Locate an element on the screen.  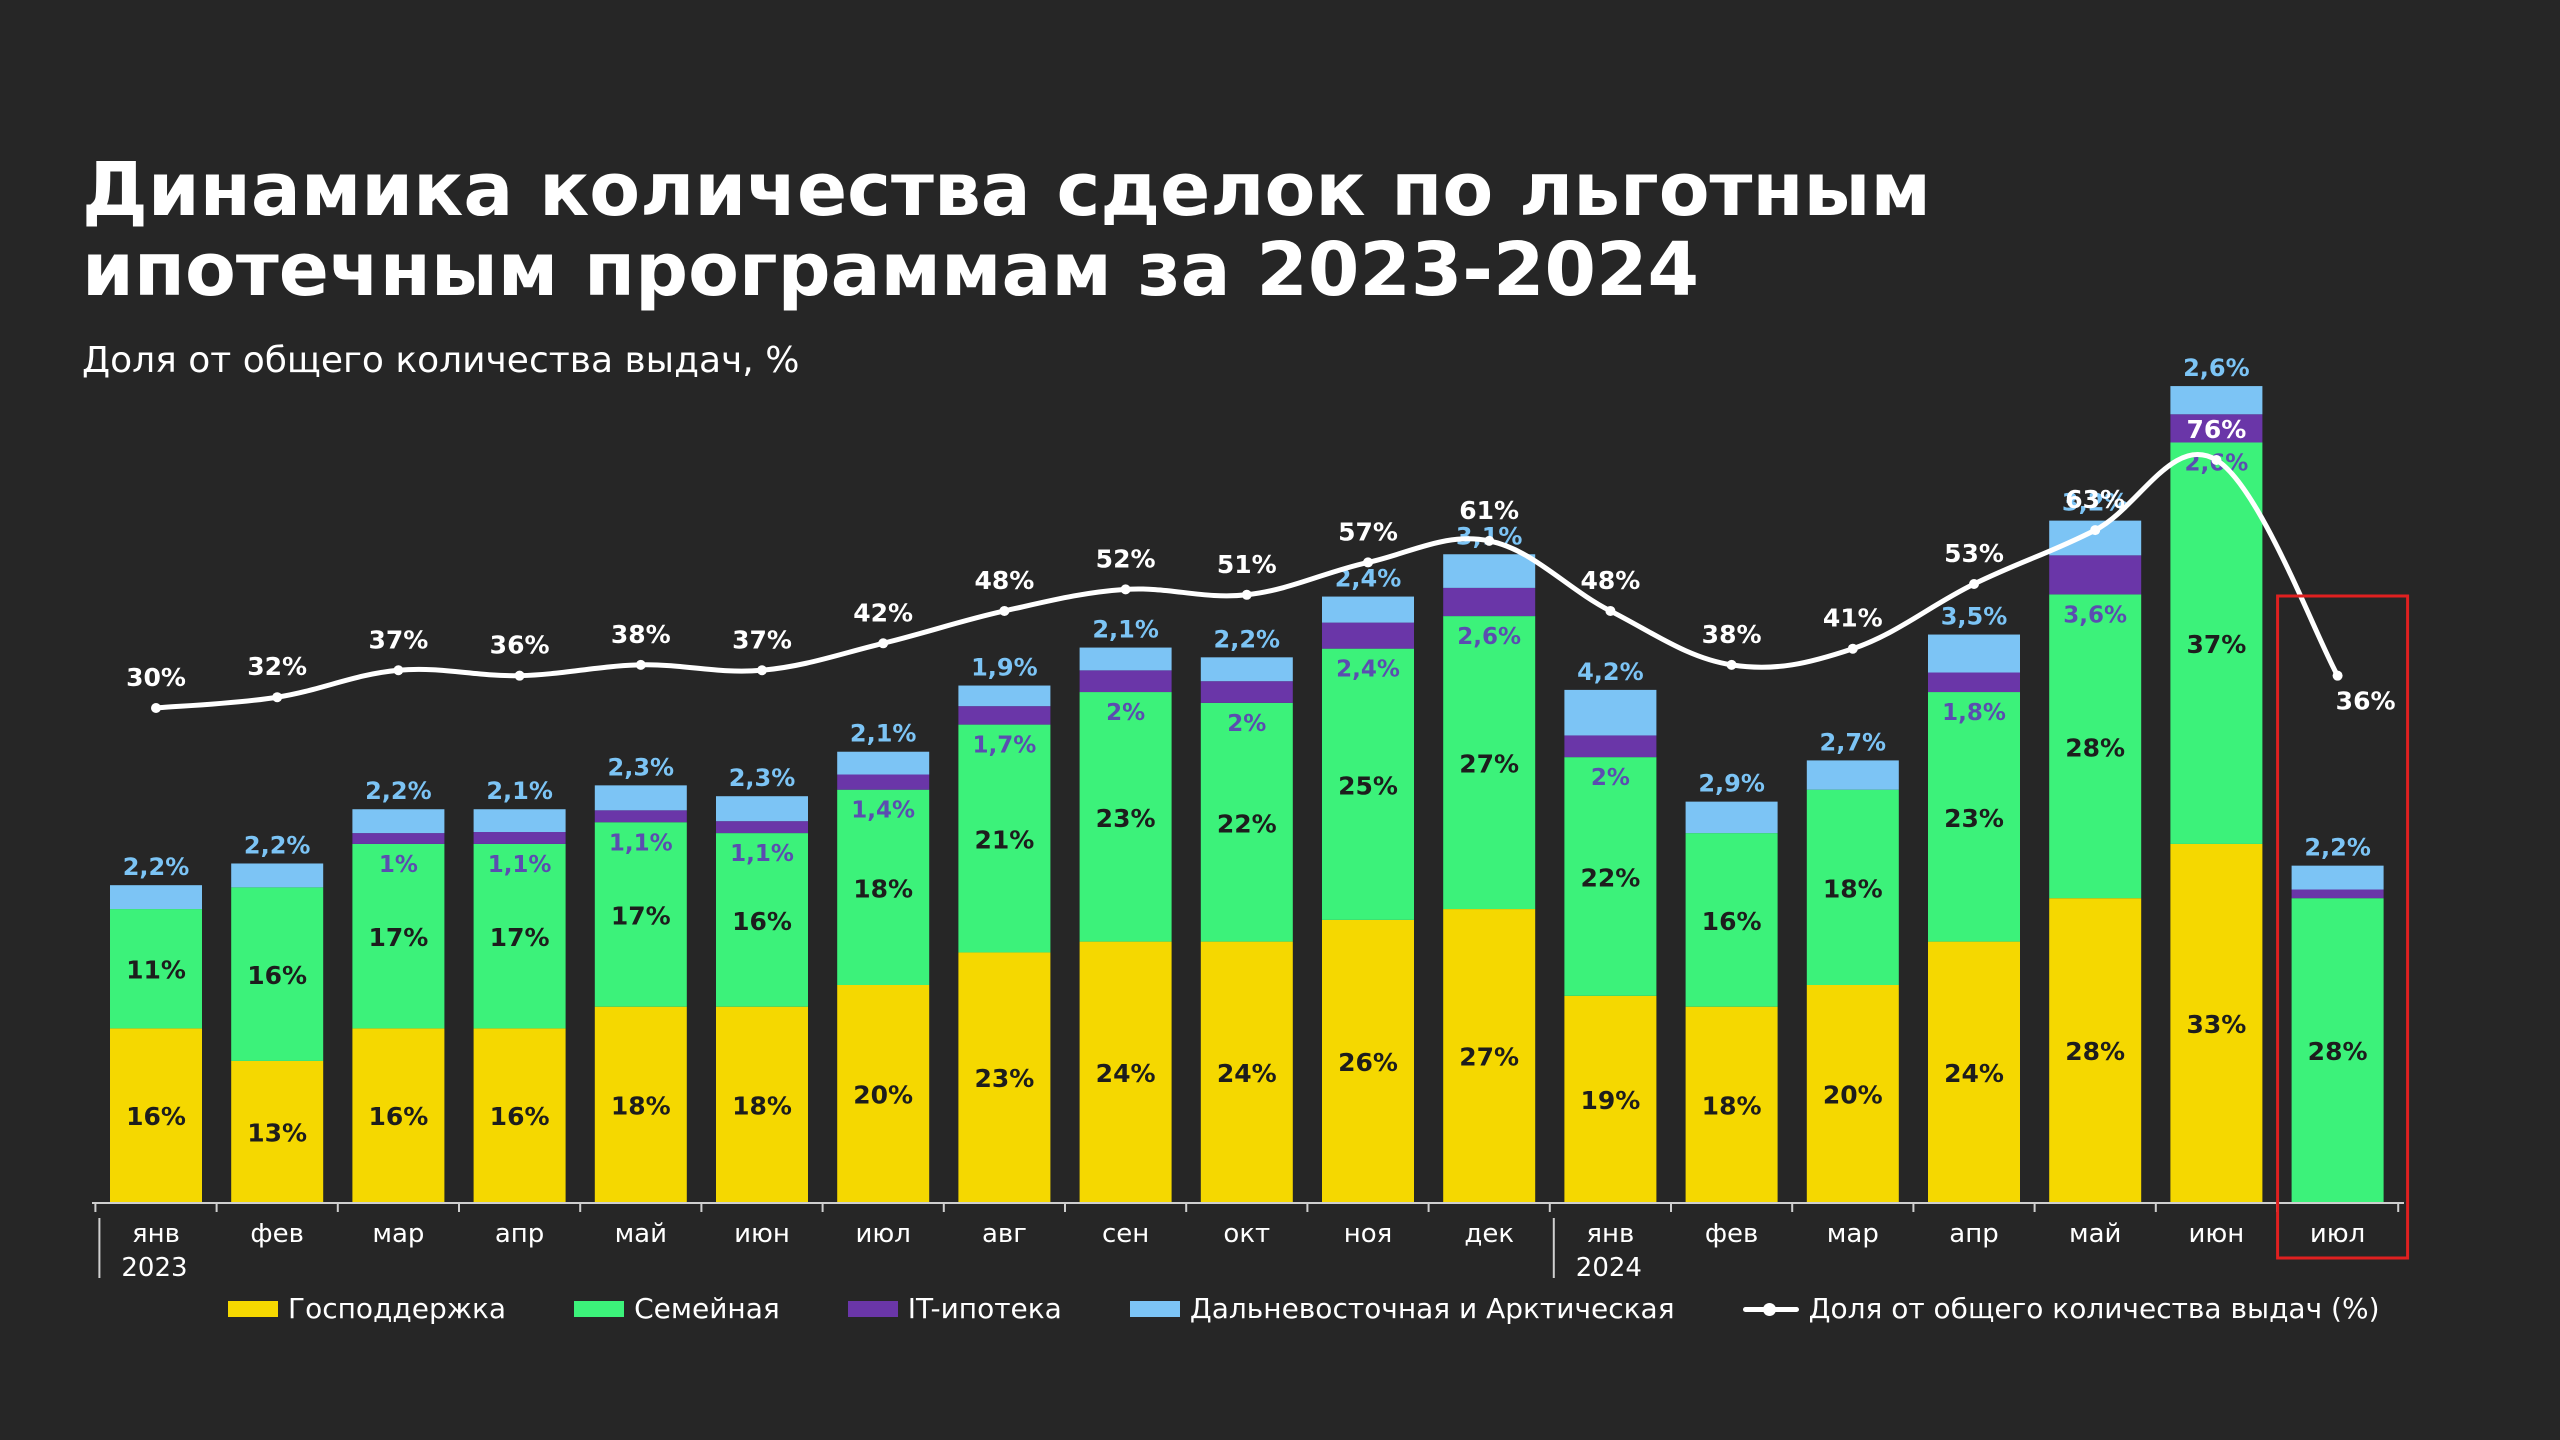
line-value-label: 48% is located at coordinates (1610, 580).